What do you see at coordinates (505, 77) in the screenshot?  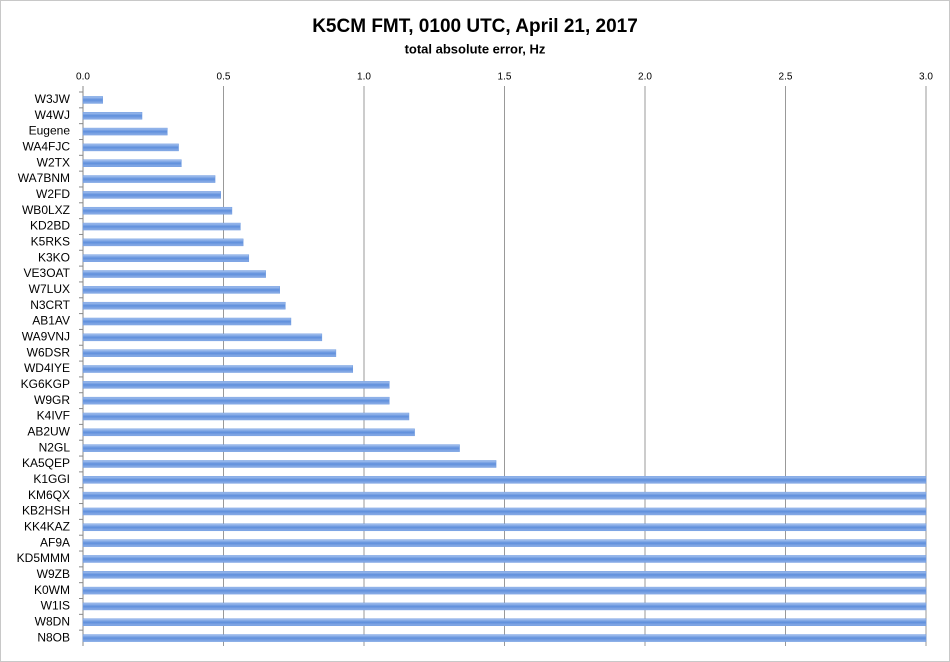 I see `x-tick-label: 1.5` at bounding box center [505, 77].